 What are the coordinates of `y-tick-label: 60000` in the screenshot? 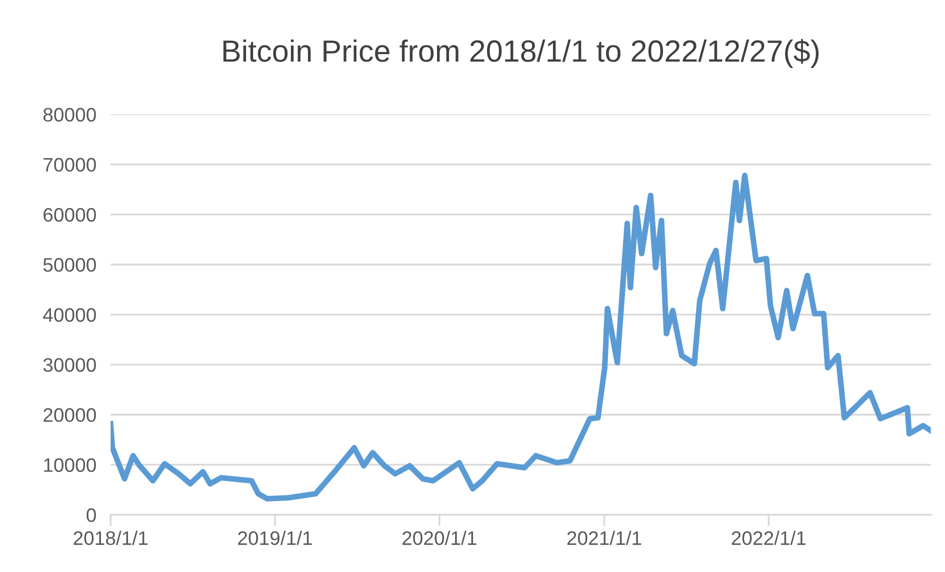 It's located at (70, 215).